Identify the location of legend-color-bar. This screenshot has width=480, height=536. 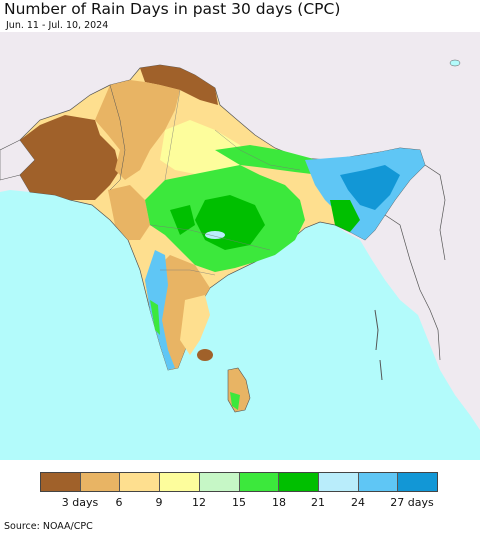
(239, 482).